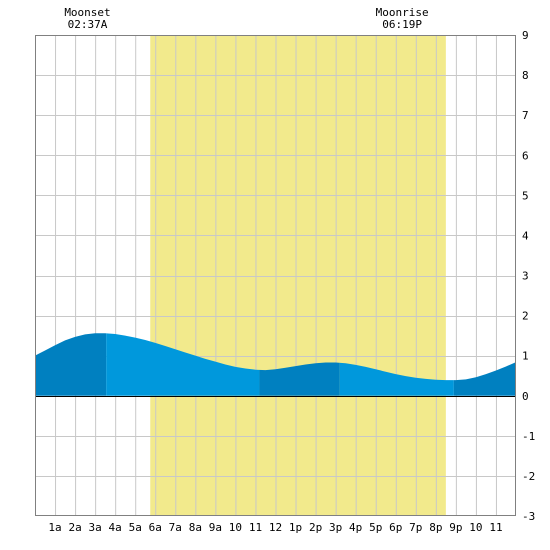  What do you see at coordinates (402, 12) in the screenshot?
I see `moonrise-label: Moonrise` at bounding box center [402, 12].